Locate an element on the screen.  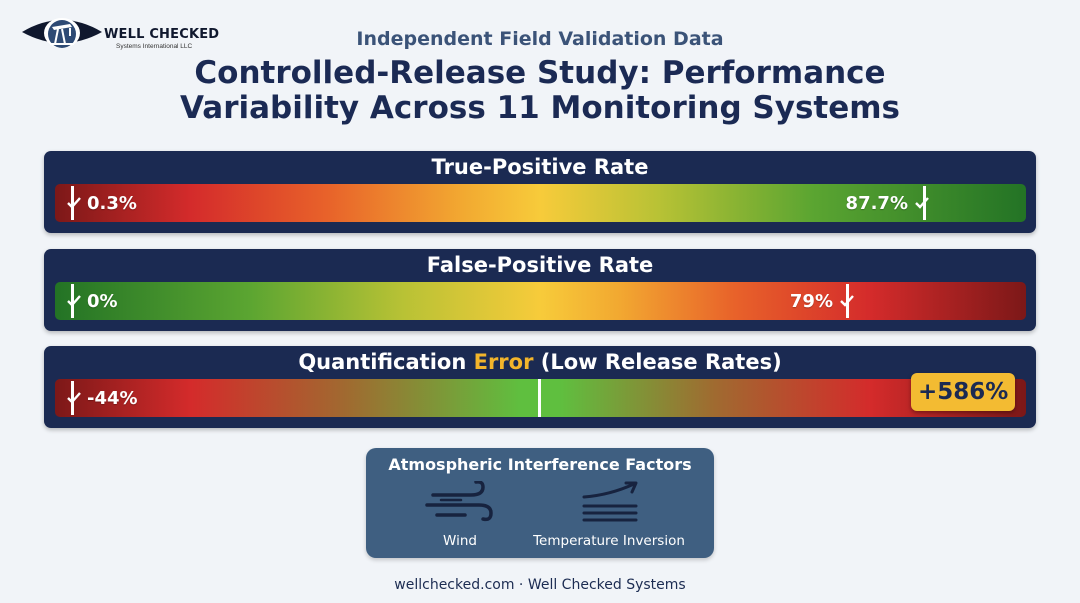
fpr-min-tick is located at coordinates (72, 301).